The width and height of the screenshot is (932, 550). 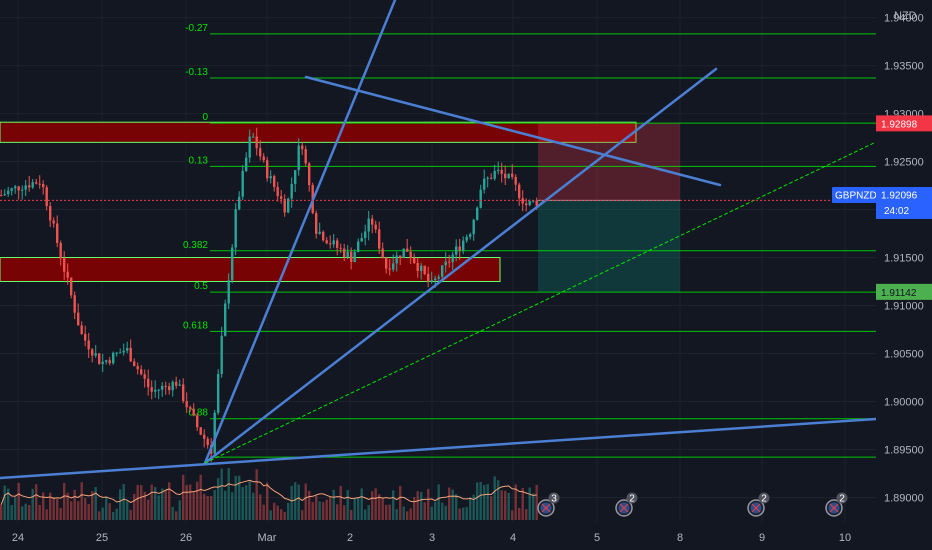 I want to click on take-profit-area, so click(x=609, y=246).